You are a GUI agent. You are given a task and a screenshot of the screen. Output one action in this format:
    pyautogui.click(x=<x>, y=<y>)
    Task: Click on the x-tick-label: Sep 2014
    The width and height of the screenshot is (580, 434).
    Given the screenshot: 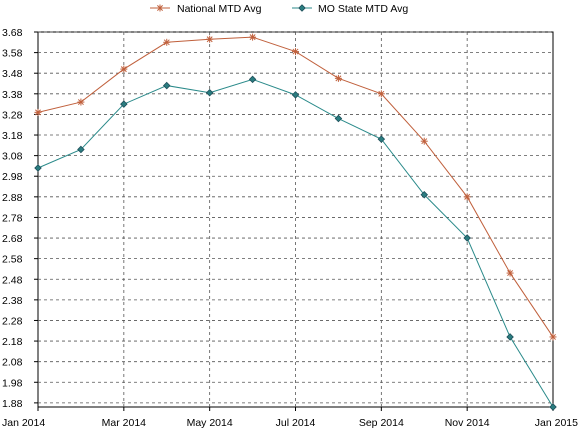 What is the action you would take?
    pyautogui.click(x=381, y=423)
    